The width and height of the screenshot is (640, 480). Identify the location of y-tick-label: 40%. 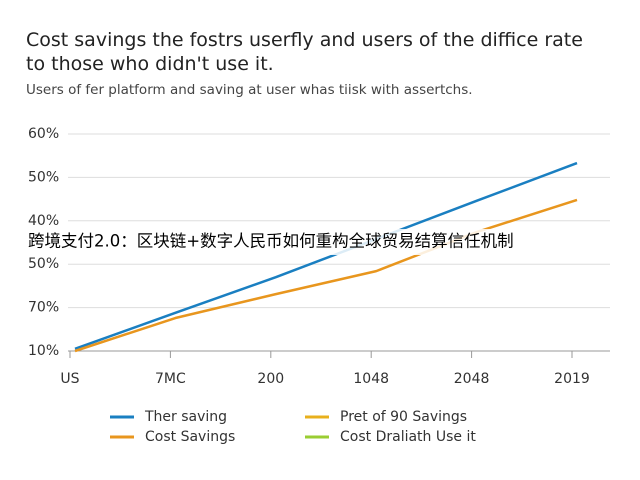
(43, 221).